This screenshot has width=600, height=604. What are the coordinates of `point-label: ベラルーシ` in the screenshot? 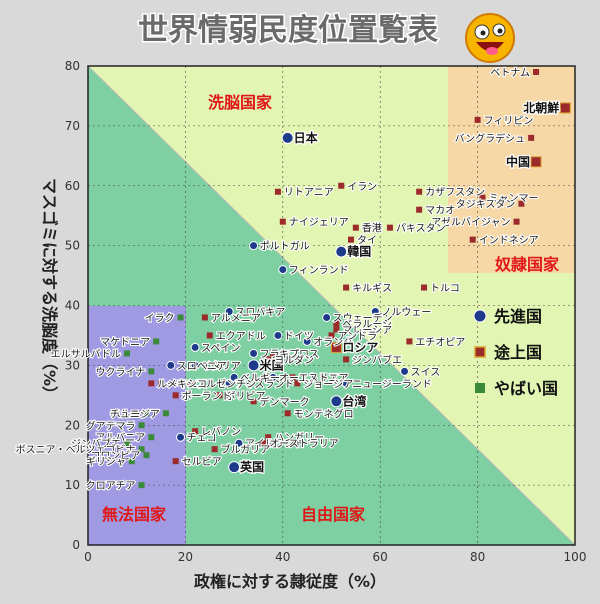 It's located at (367, 324).